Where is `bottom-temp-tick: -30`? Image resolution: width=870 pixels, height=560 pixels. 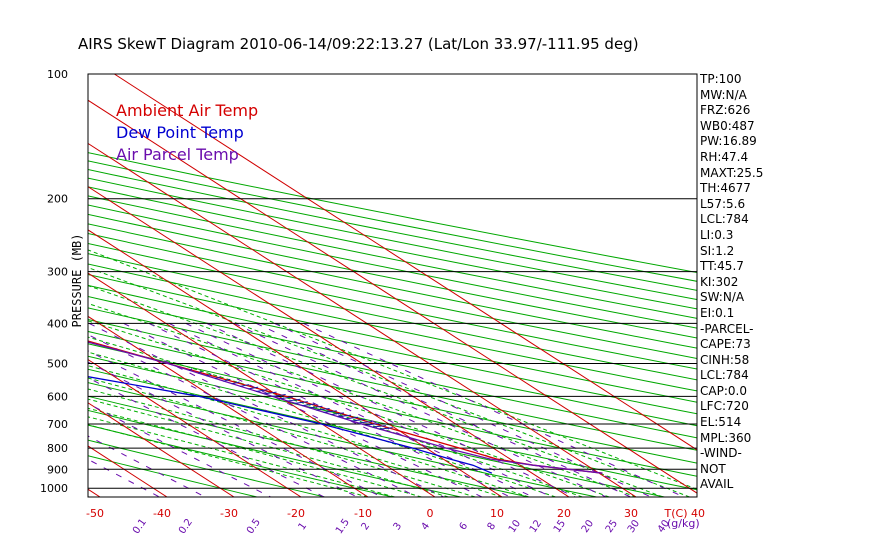
bottom-temp-tick: -30 is located at coordinates (229, 513).